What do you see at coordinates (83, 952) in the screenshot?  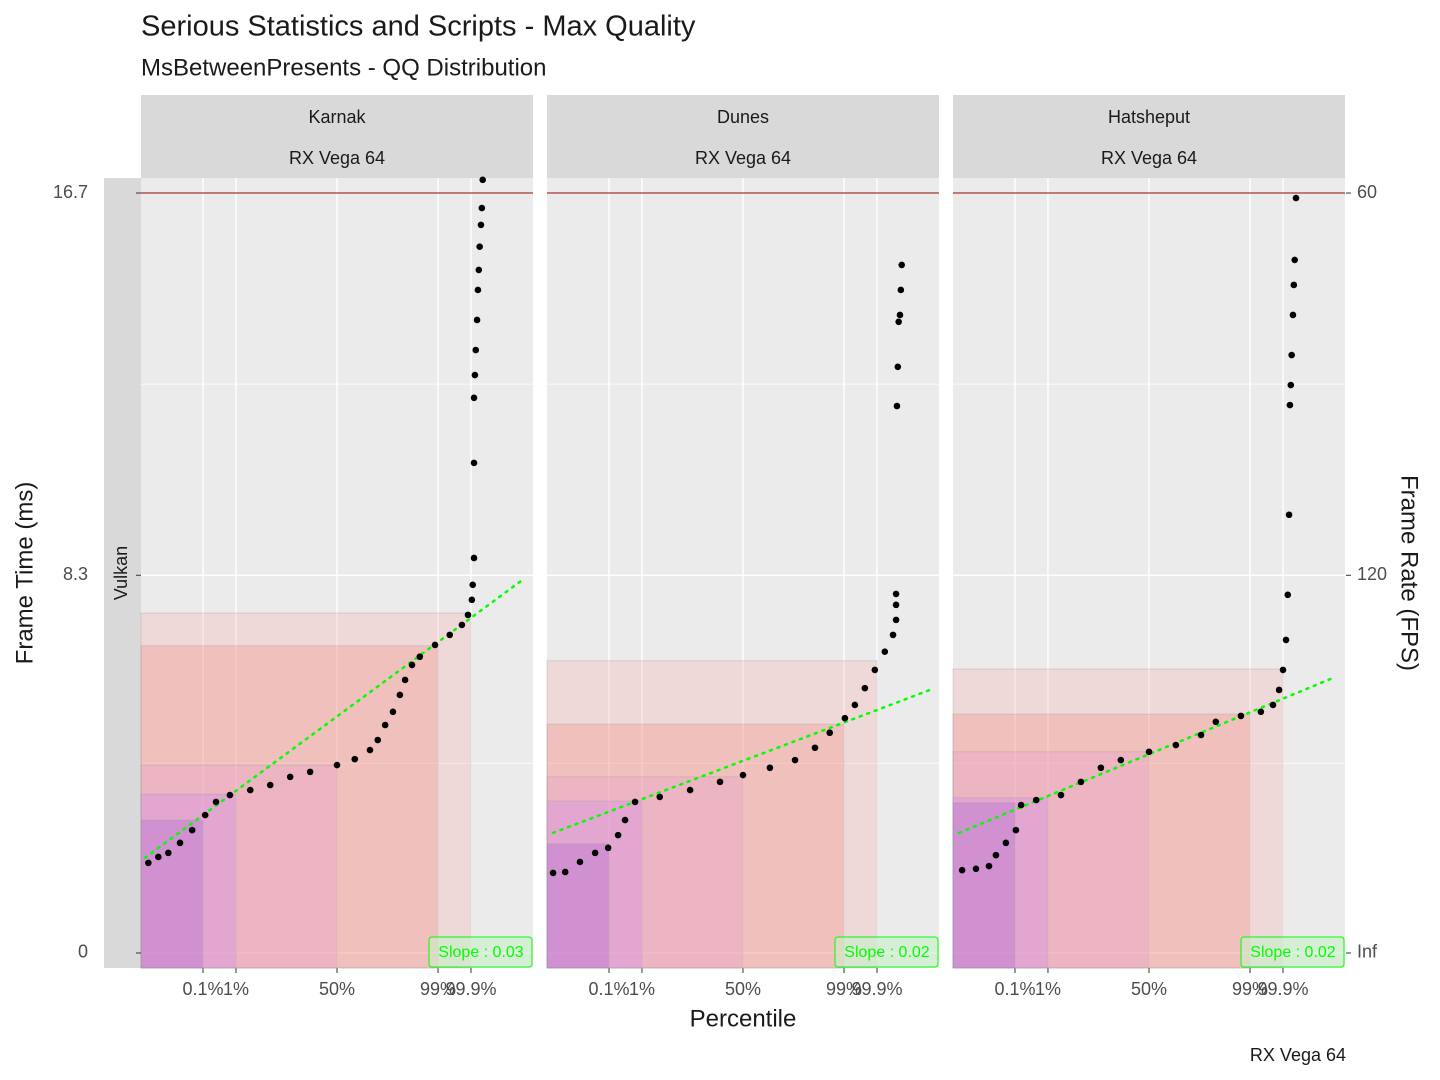 I see `y-tick-label: 0` at bounding box center [83, 952].